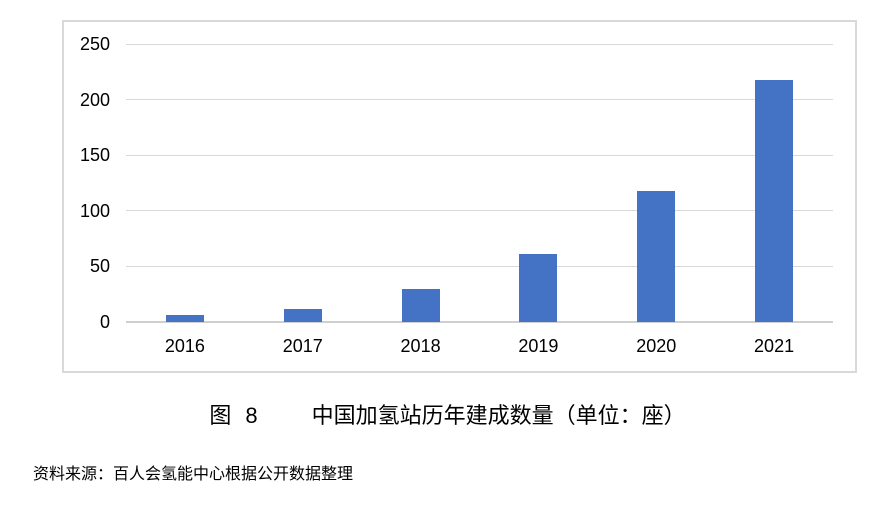  Describe the element at coordinates (184, 318) in the screenshot. I see `bar-2016` at that location.